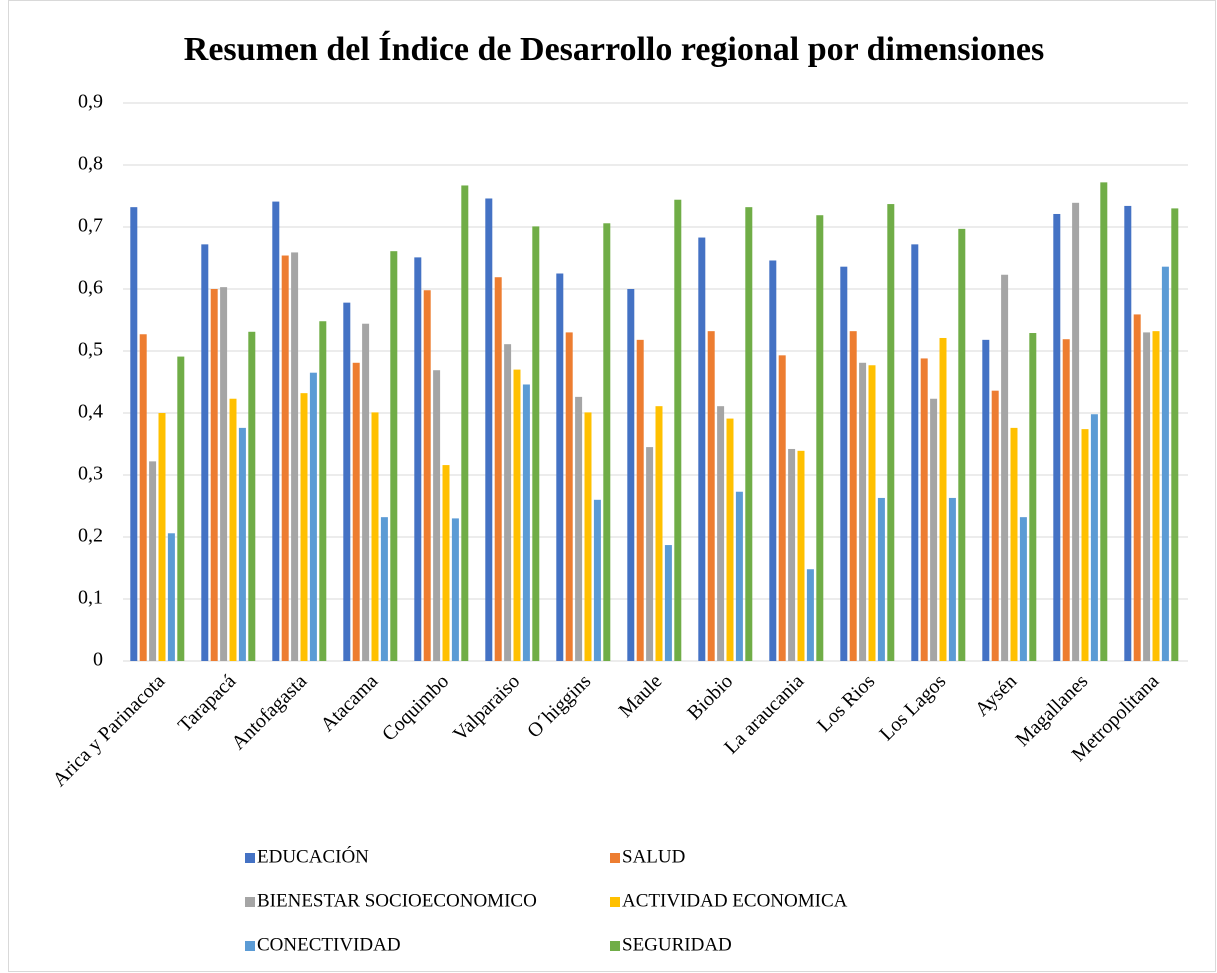 The image size is (1217, 973). I want to click on y-tick-label: 0,9, so click(90, 102).